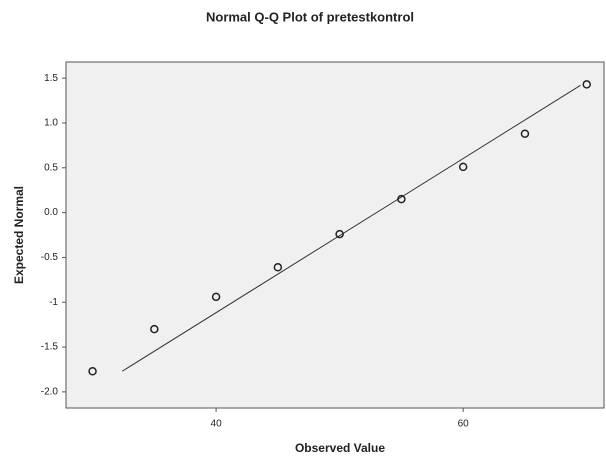  What do you see at coordinates (51, 123) in the screenshot?
I see `y-tick-label: 1.0` at bounding box center [51, 123].